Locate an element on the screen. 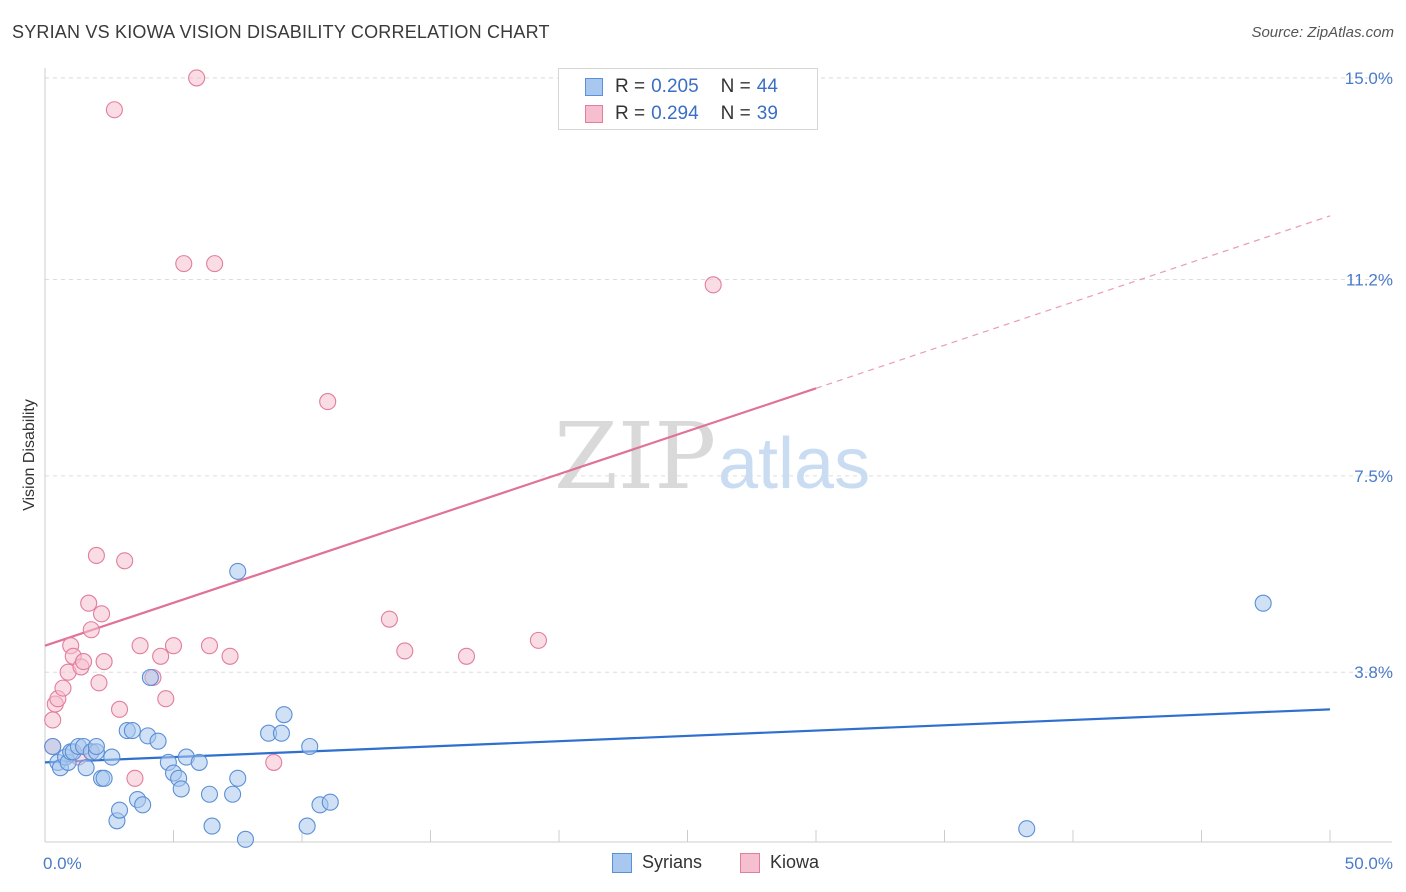 This screenshot has width=1406, height=892. bottom-legend-swatch-kiowa is located at coordinates (750, 862).